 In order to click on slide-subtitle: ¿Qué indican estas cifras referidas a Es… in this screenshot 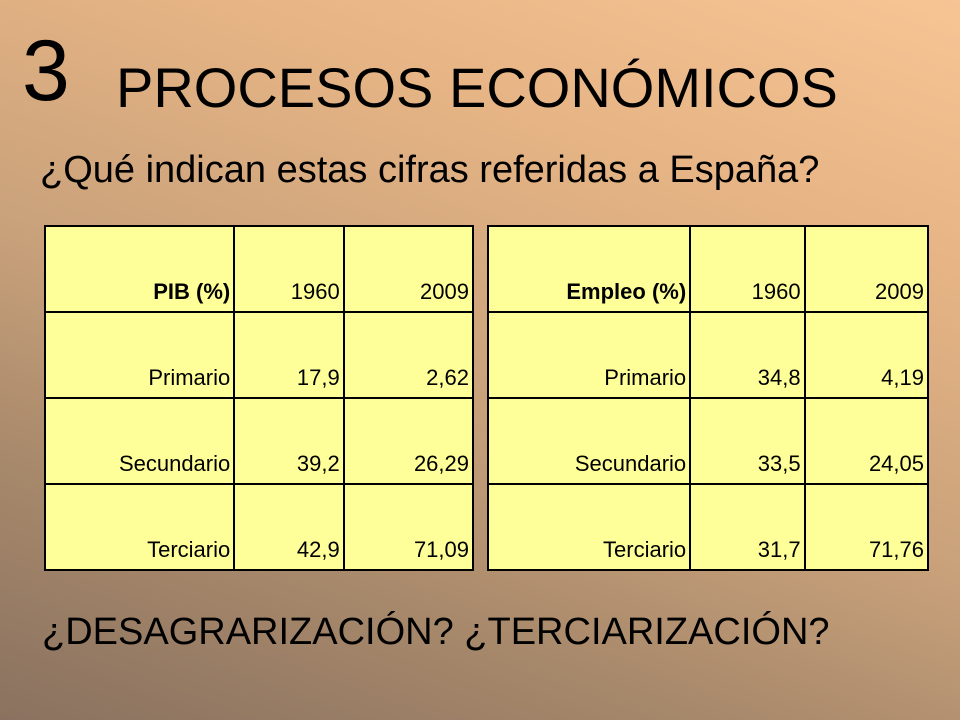, I will do `click(430, 170)`.